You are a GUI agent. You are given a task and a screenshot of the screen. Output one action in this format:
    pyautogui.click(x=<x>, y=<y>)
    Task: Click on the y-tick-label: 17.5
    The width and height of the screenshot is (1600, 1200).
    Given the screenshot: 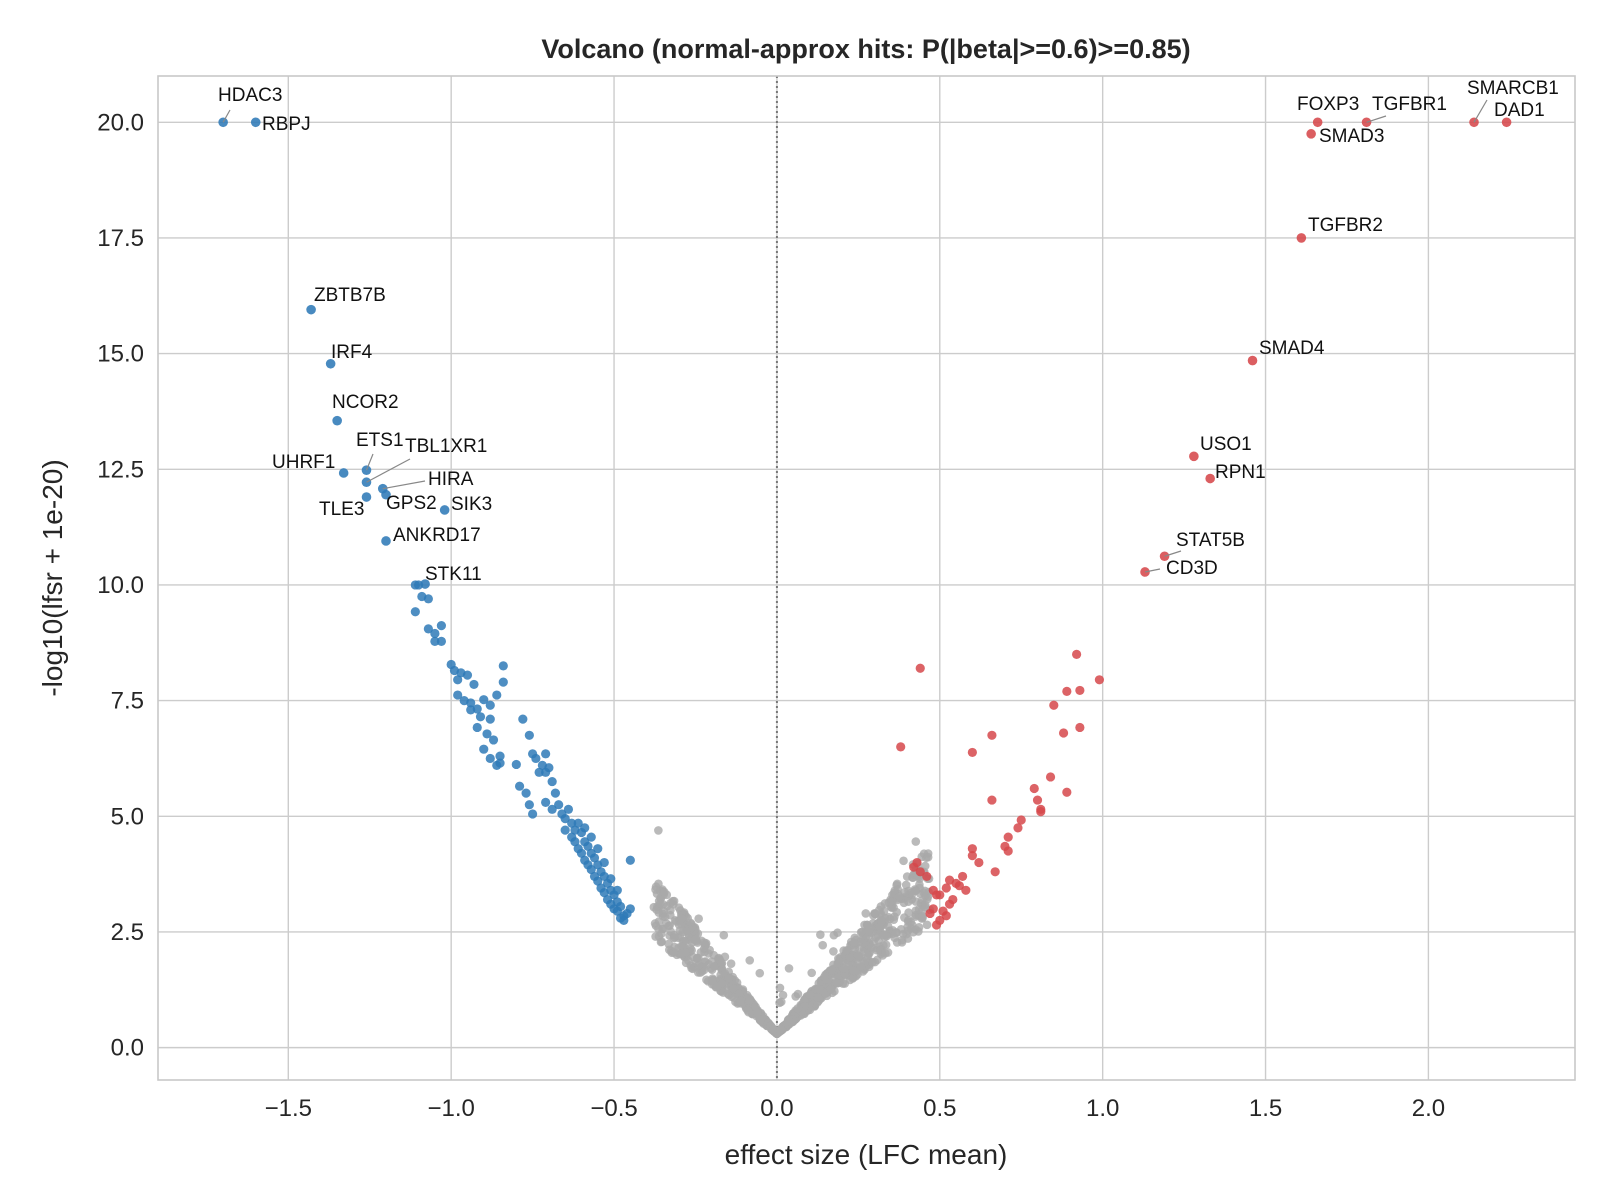 What is the action you would take?
    pyautogui.click(x=120, y=238)
    